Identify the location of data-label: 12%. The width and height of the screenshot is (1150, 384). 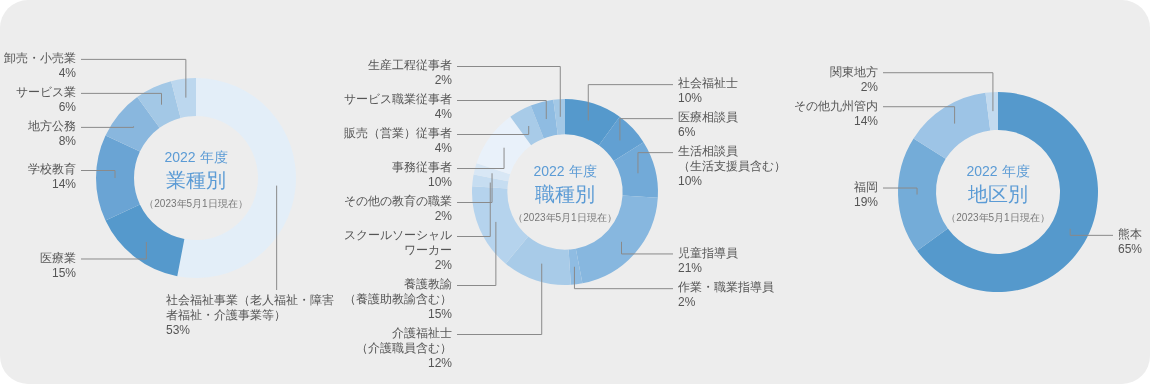
(440, 363).